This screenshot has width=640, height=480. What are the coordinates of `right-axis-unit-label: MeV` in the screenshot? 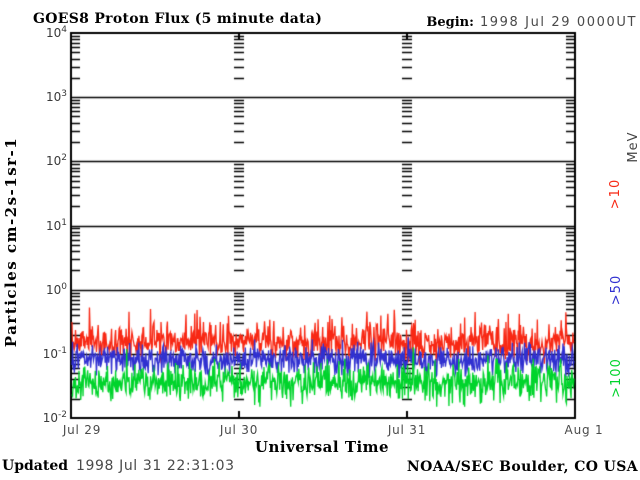 It's located at (633, 147).